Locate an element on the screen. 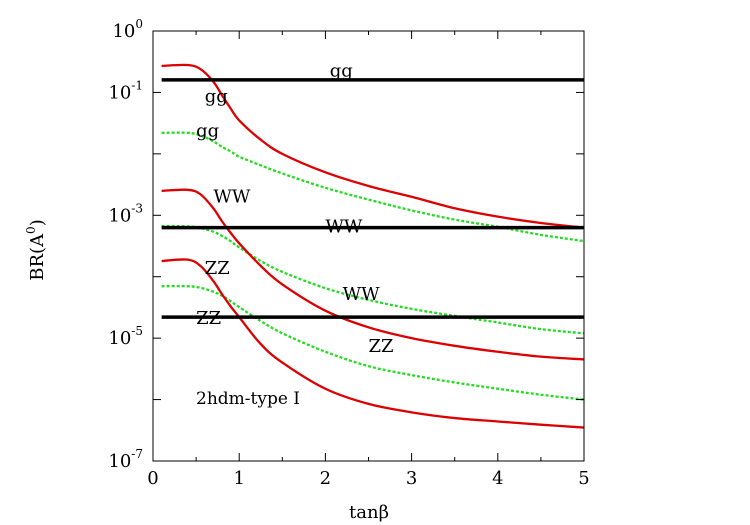 This screenshot has width=750, height=525. x-tick-label: 4 is located at coordinates (497, 478).